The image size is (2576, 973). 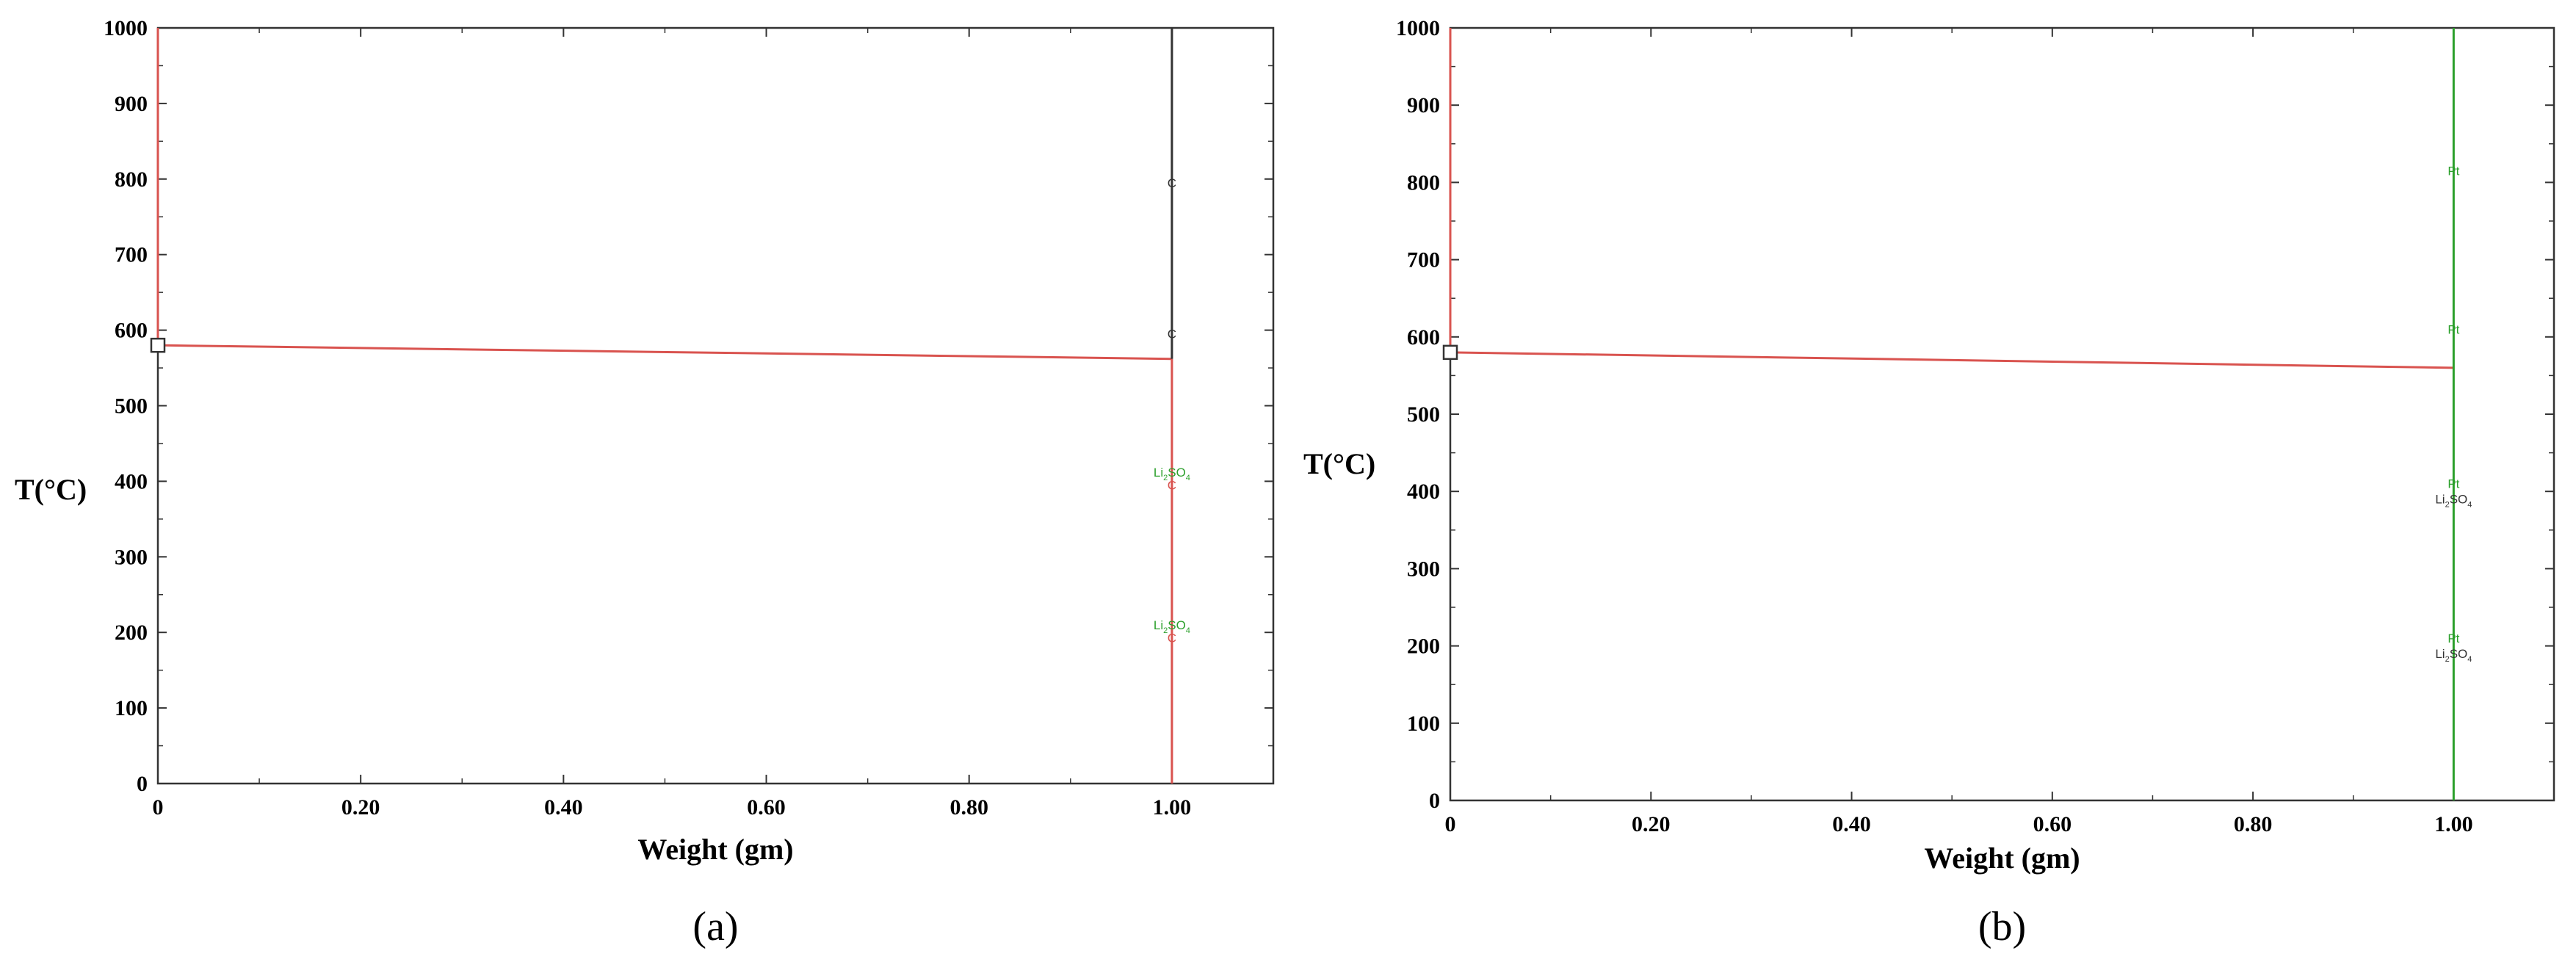 What do you see at coordinates (2002, 927) in the screenshot?
I see `panel-label: (b)` at bounding box center [2002, 927].